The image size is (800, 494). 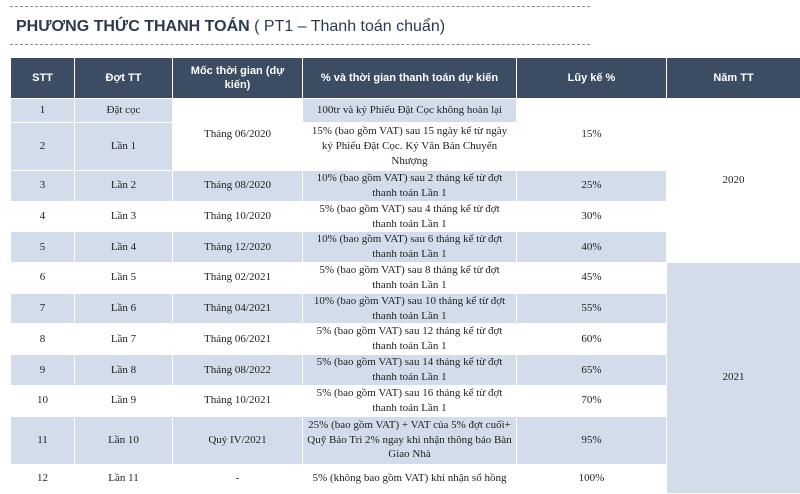 I want to click on cell-luyke: 95%, so click(x=592, y=440).